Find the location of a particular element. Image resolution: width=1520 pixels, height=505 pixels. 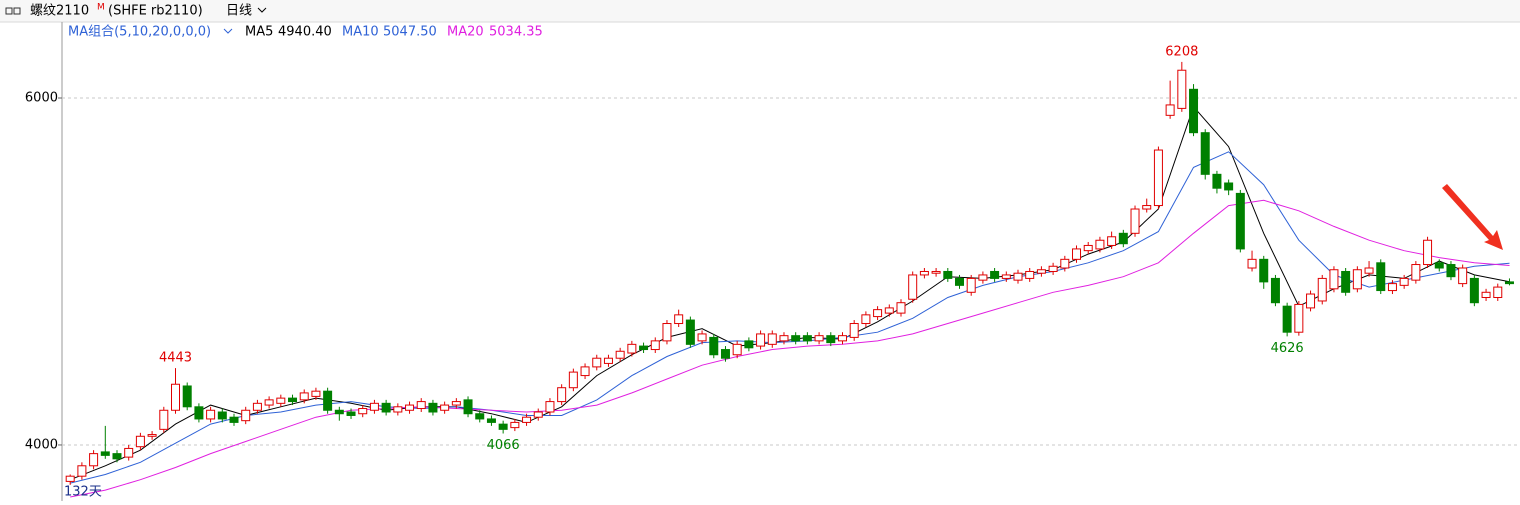

low-label: 4626 is located at coordinates (1287, 348).